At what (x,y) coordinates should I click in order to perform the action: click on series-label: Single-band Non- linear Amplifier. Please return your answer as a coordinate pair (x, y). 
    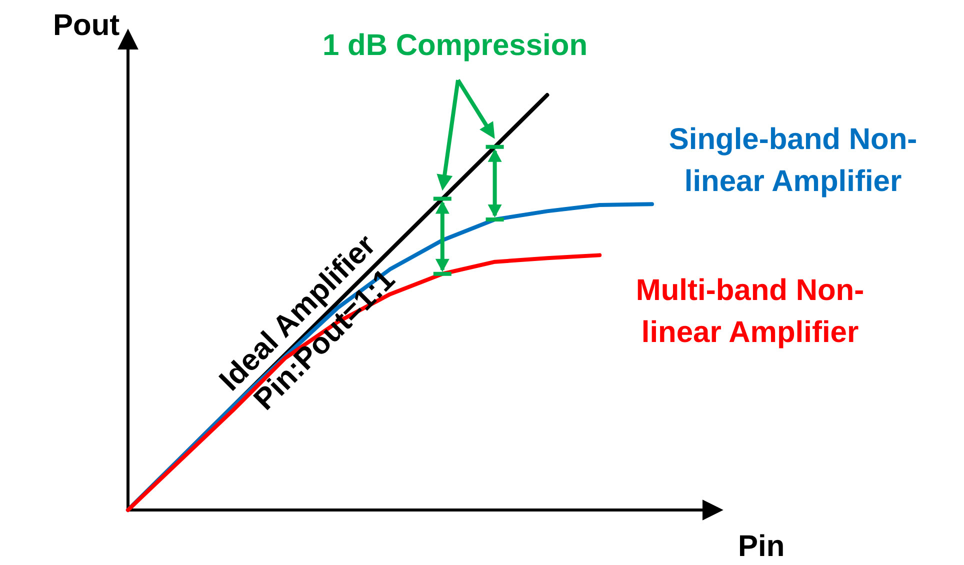
    Looking at the image, I should click on (793, 160).